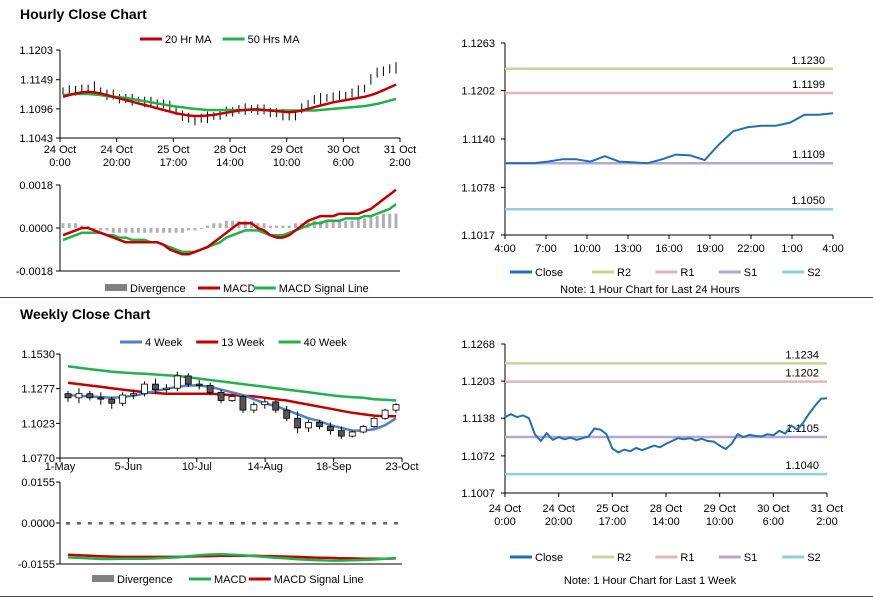  What do you see at coordinates (612, 509) in the screenshot?
I see `weekly-levels-x-tick-label: 25 Oct` at bounding box center [612, 509].